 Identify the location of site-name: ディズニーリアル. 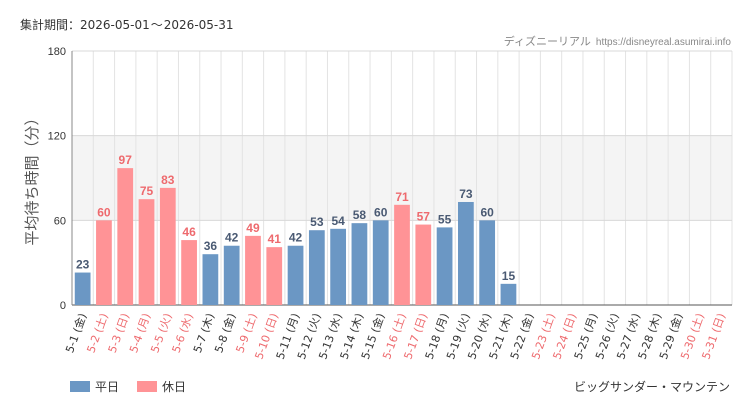
(547, 42).